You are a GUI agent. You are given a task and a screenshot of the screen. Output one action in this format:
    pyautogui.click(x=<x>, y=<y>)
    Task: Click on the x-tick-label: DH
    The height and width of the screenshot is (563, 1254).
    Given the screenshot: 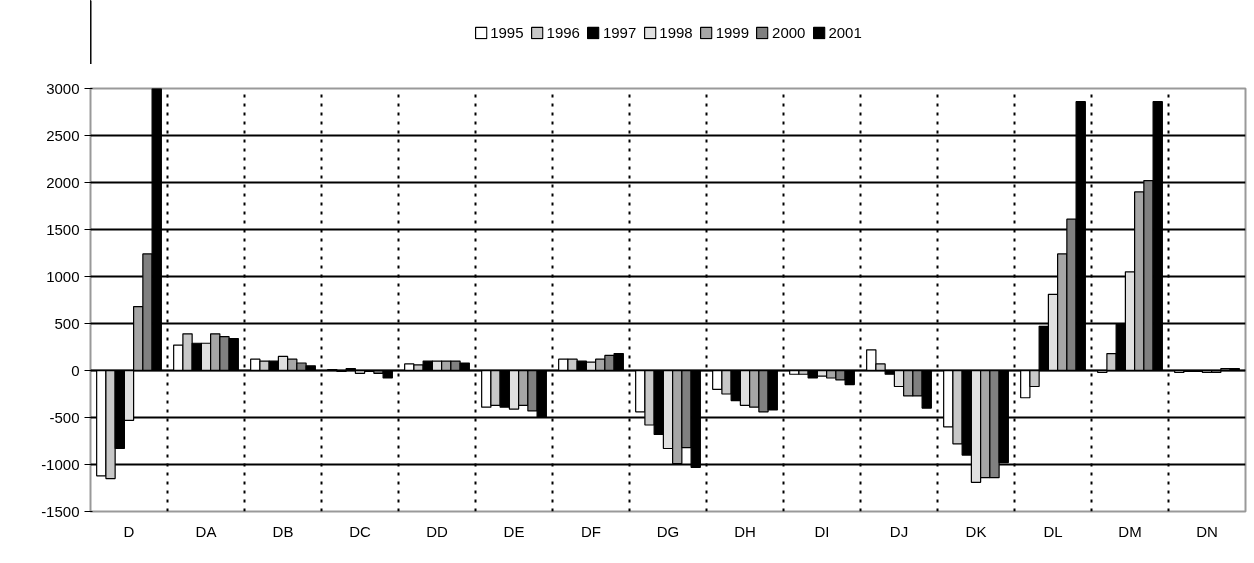 What is the action you would take?
    pyautogui.click(x=745, y=531)
    